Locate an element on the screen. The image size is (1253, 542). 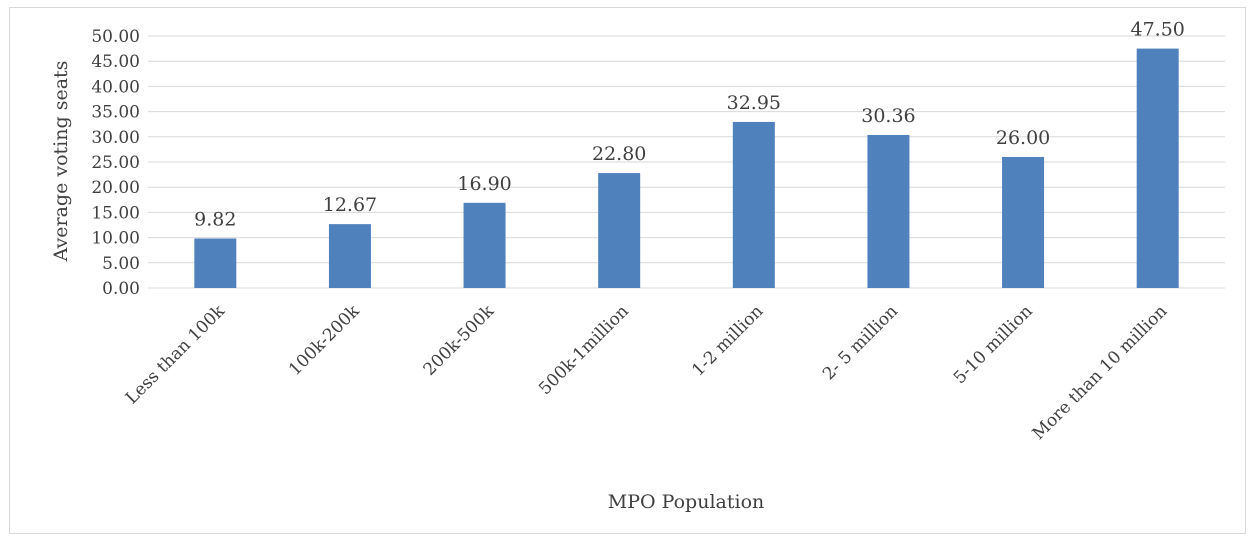
data-label: 30.36 is located at coordinates (888, 116).